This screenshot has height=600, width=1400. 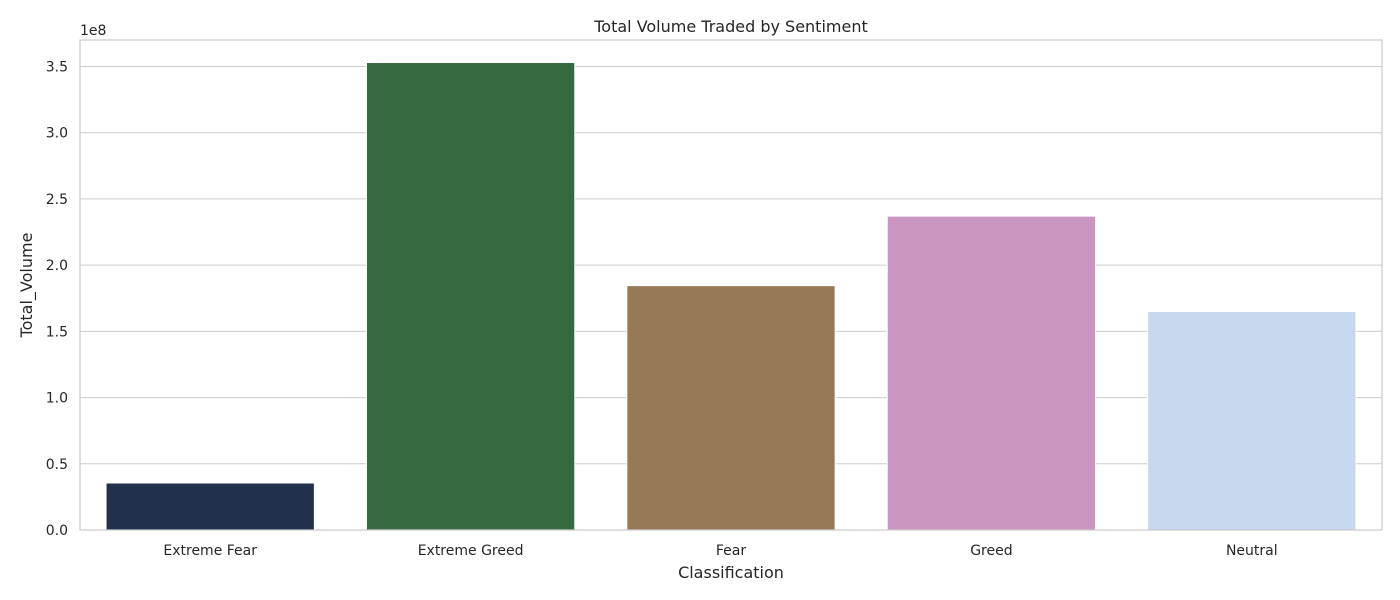 What do you see at coordinates (57, 200) in the screenshot?
I see `y-tick-label: 2.5` at bounding box center [57, 200].